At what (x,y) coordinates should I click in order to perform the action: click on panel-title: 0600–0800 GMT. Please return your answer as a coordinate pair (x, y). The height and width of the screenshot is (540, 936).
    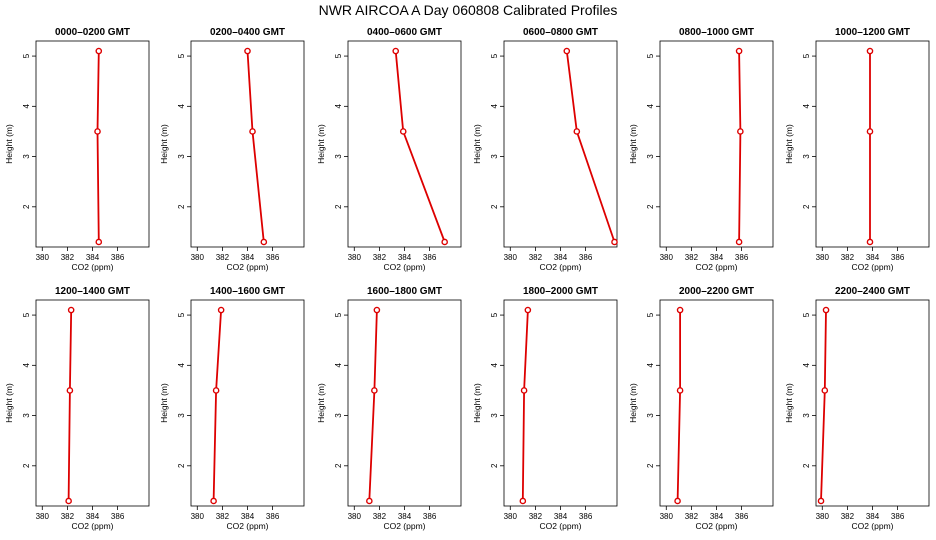
    Looking at the image, I should click on (560, 32).